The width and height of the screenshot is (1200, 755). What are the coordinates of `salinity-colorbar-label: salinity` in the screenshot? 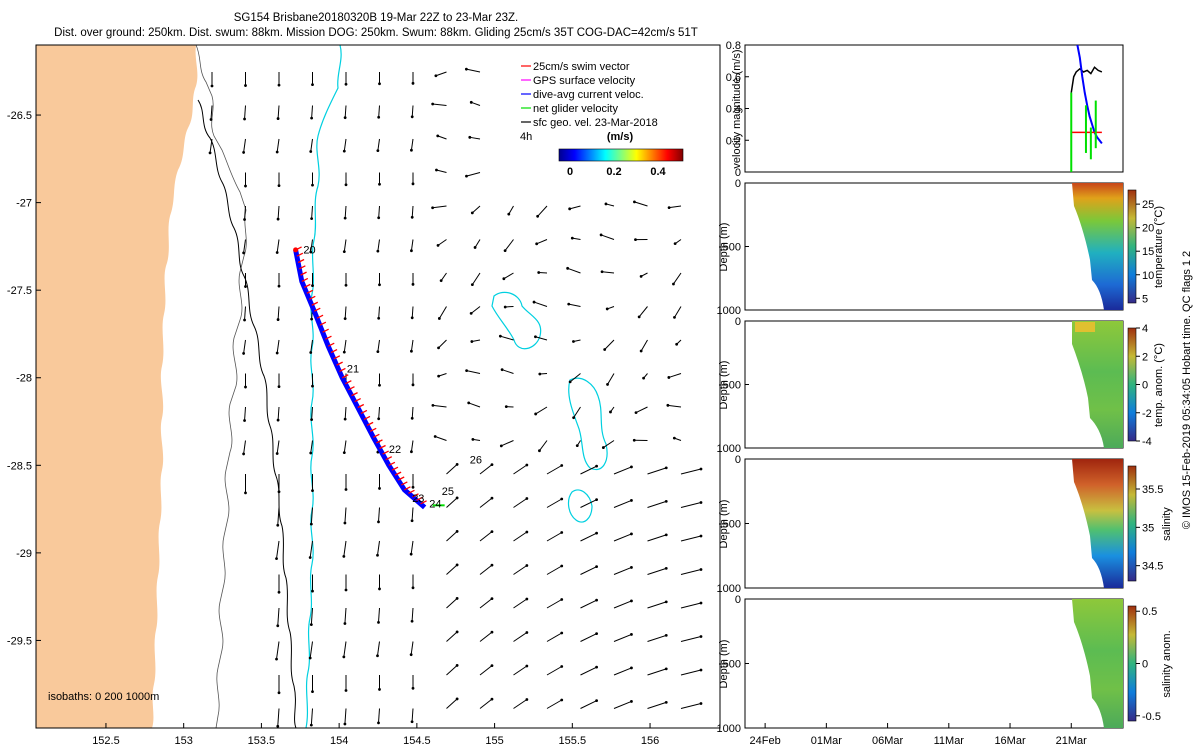 It's located at (1167, 524).